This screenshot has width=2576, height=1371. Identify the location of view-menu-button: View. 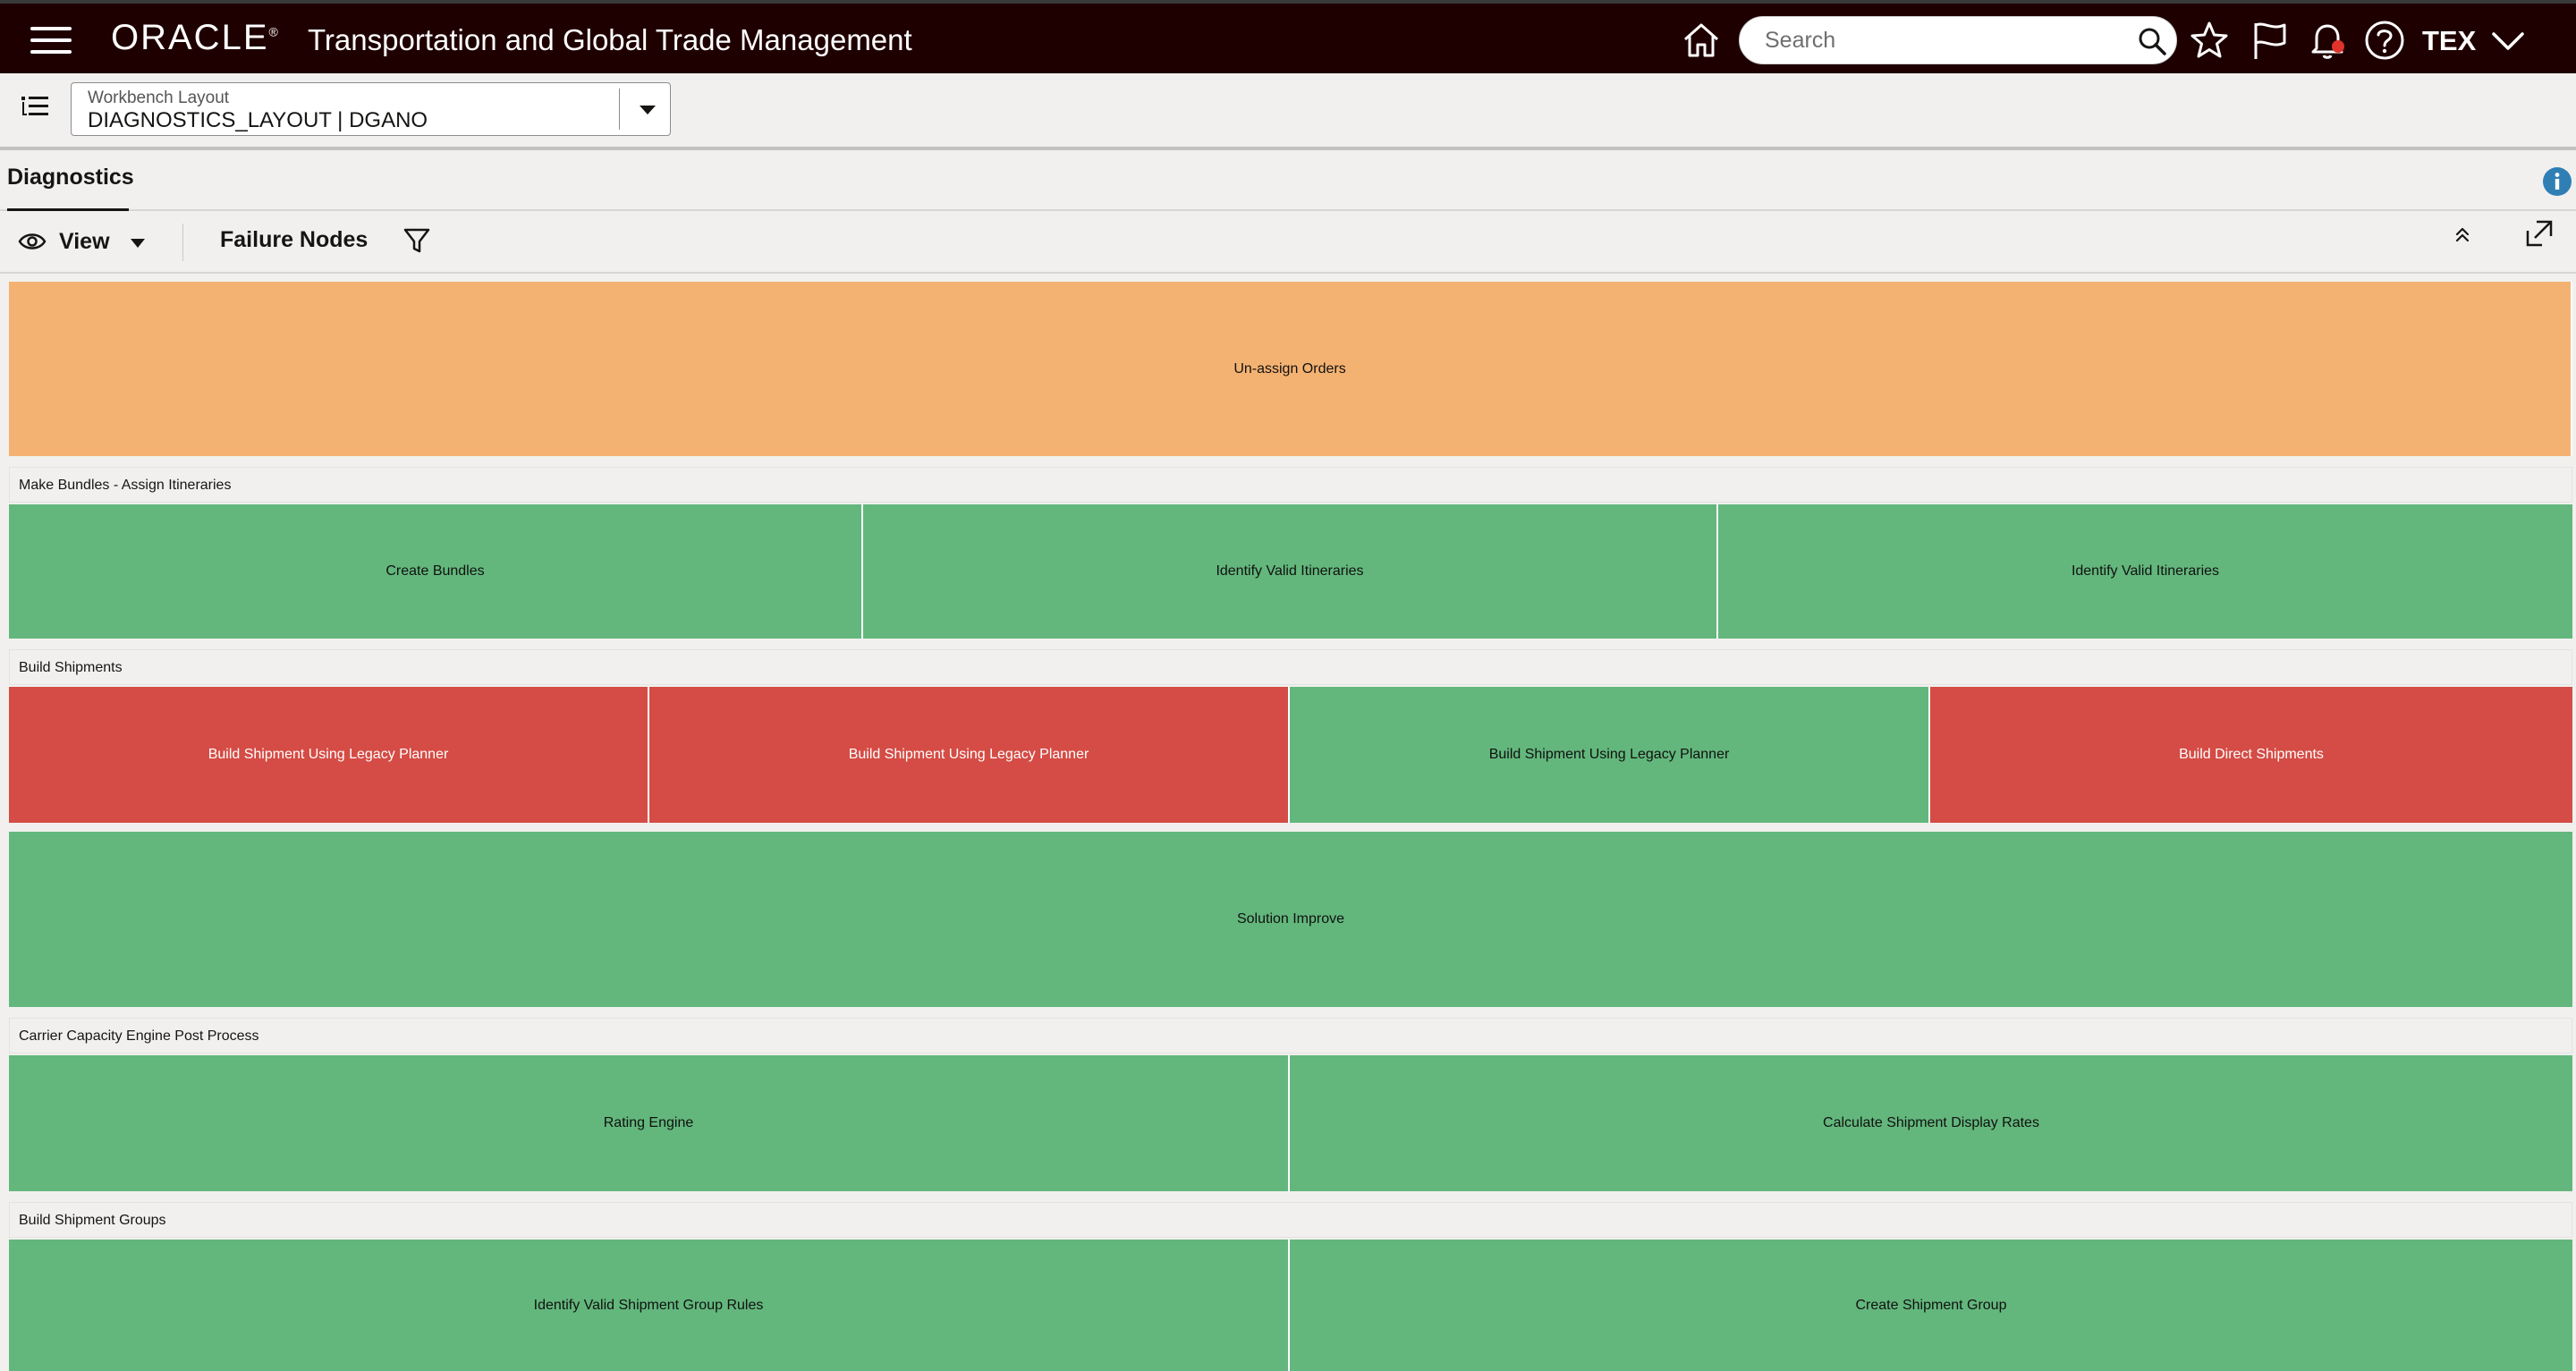
(85, 242).